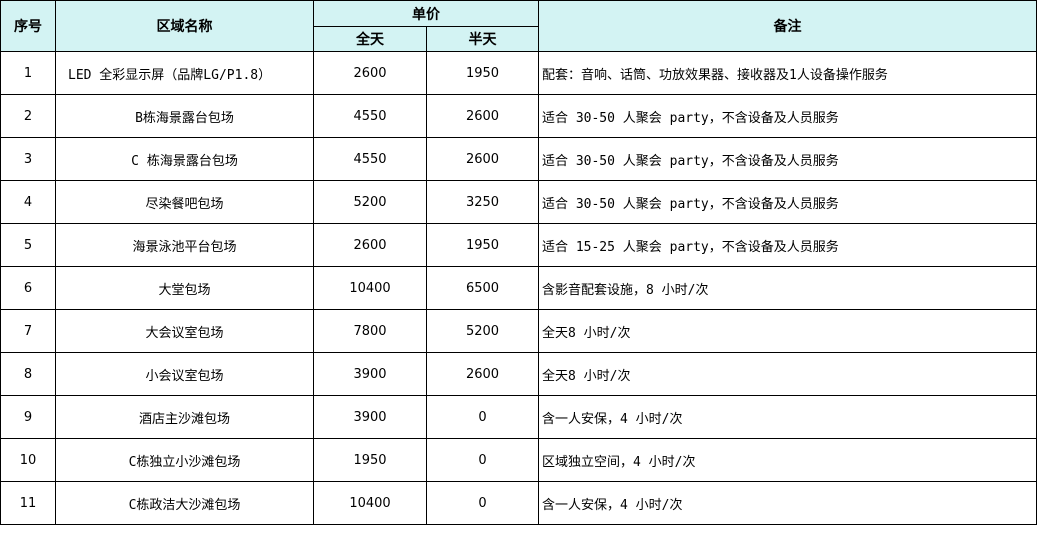  I want to click on header-area: 区域名称, so click(184, 26).